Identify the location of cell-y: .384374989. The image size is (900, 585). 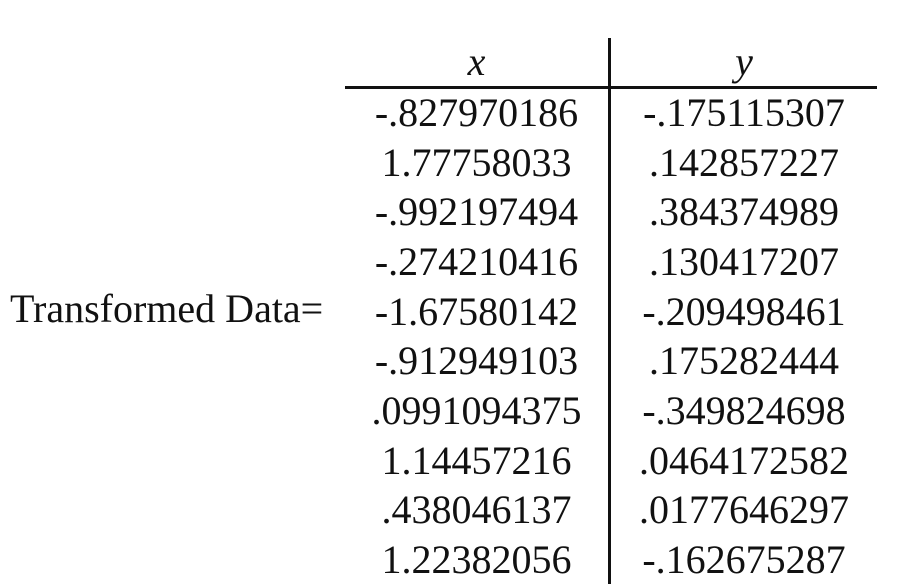
(744, 212).